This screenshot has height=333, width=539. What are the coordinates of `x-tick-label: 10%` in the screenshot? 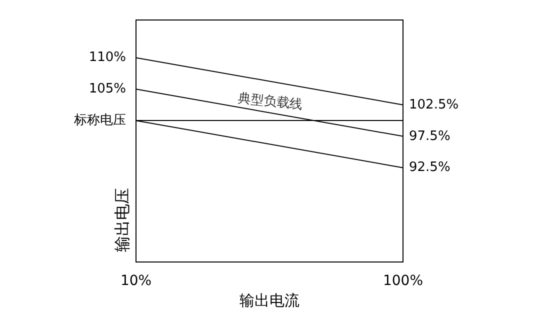 It's located at (136, 281).